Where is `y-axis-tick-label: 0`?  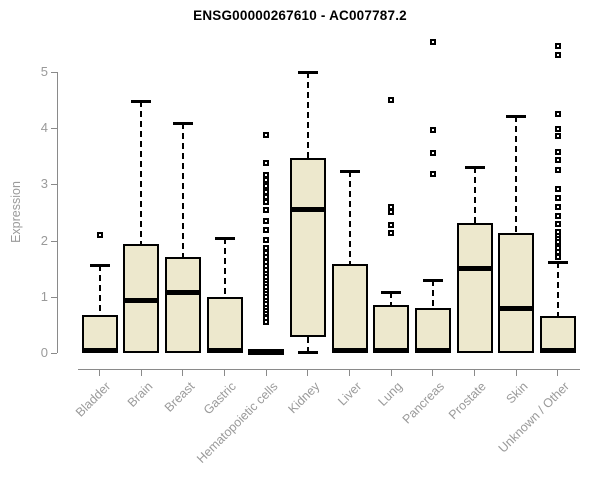 y-axis-tick-label: 0 is located at coordinates (44, 352).